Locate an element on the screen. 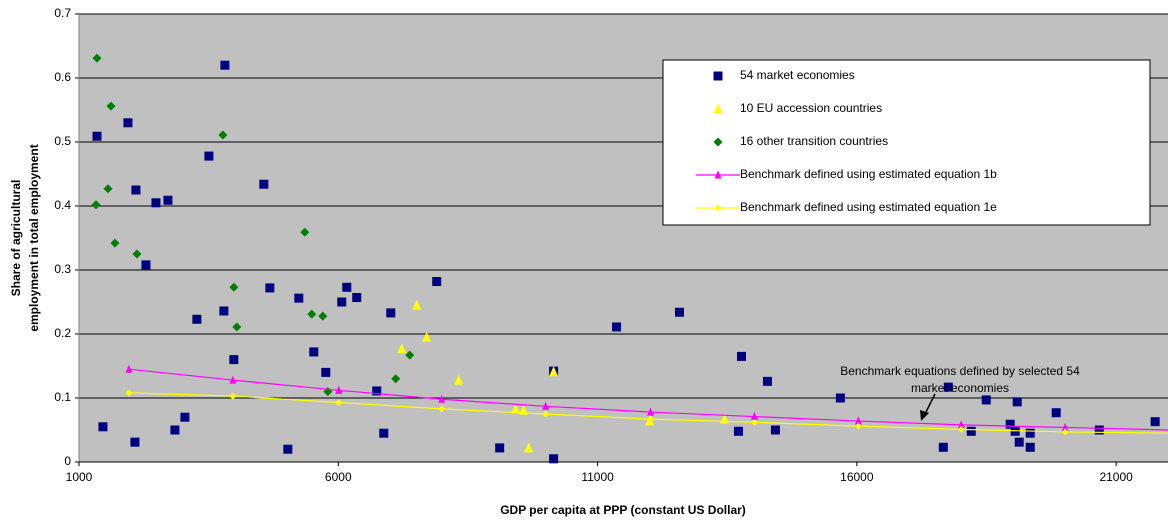 The width and height of the screenshot is (1168, 526). x-tick-label: 16000 is located at coordinates (857, 477).